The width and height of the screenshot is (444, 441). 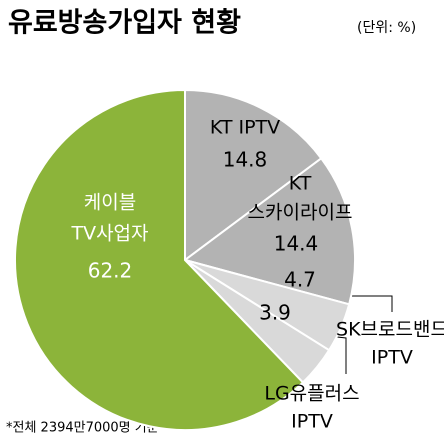 What do you see at coordinates (82, 428) in the screenshot?
I see `footnote: *전체 2394만7000명 기준` at bounding box center [82, 428].